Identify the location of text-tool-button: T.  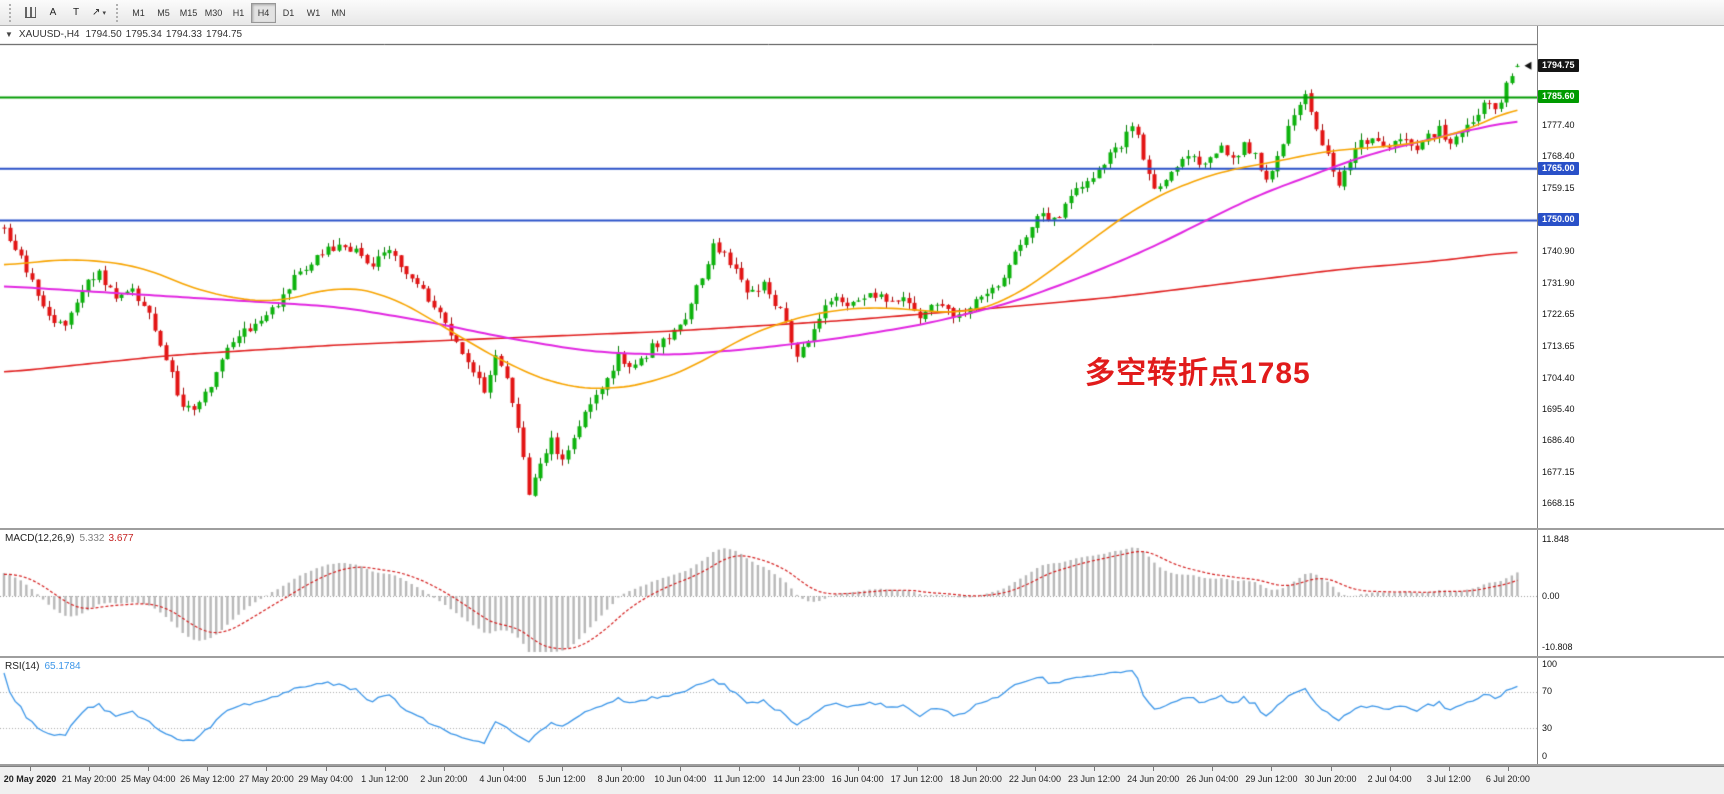
(76, 13).